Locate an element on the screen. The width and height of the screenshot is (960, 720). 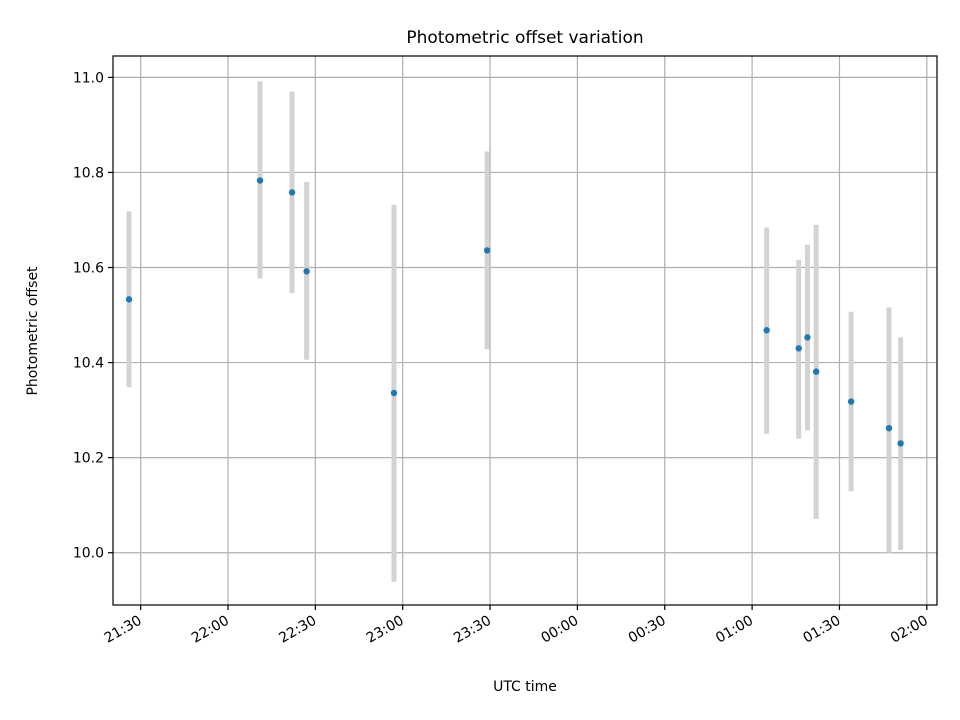
y-tick-label: 10.4 is located at coordinates (88, 364).